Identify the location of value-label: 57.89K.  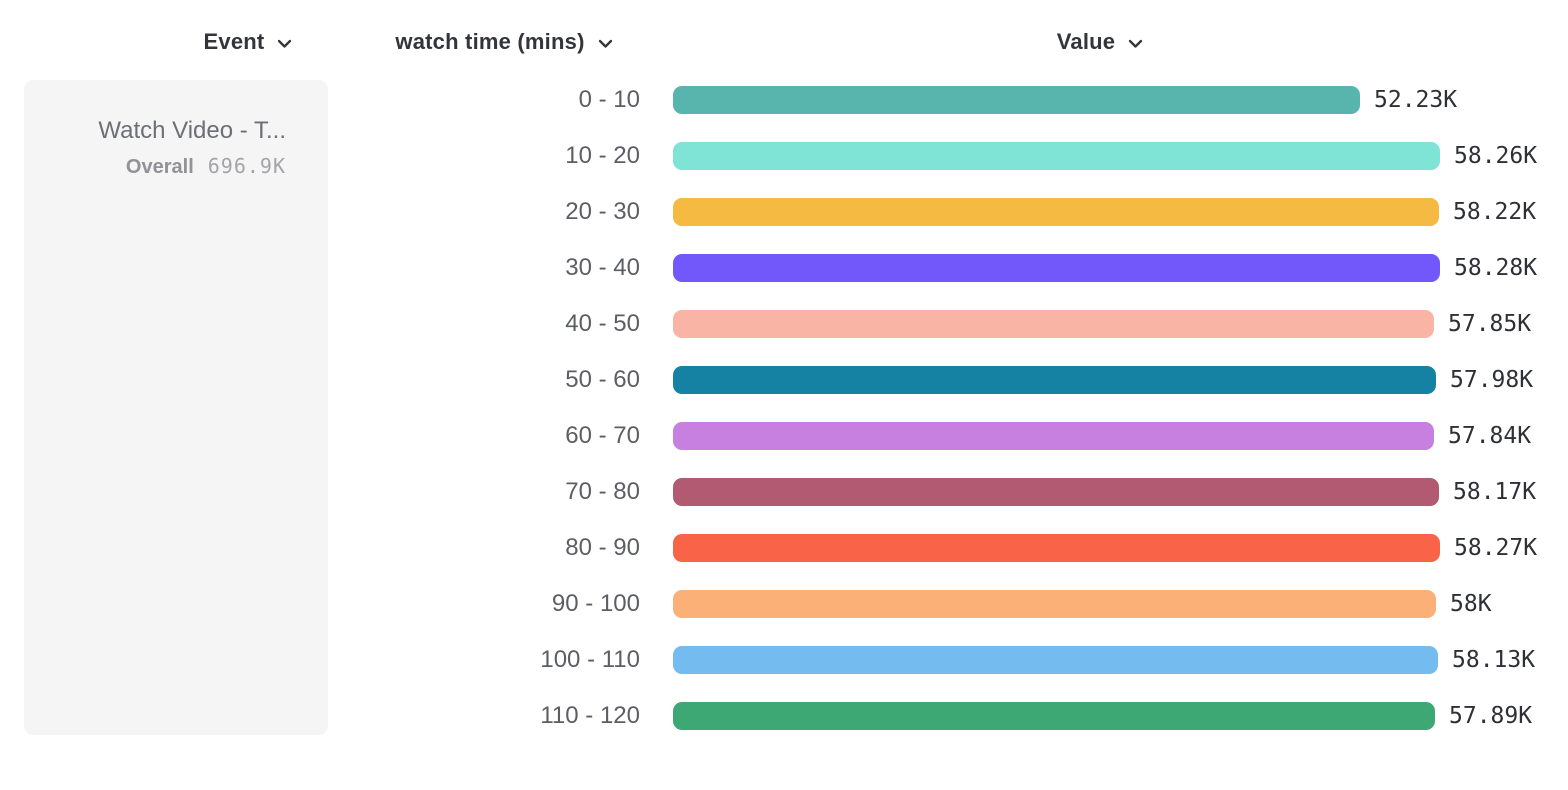
(1491, 716).